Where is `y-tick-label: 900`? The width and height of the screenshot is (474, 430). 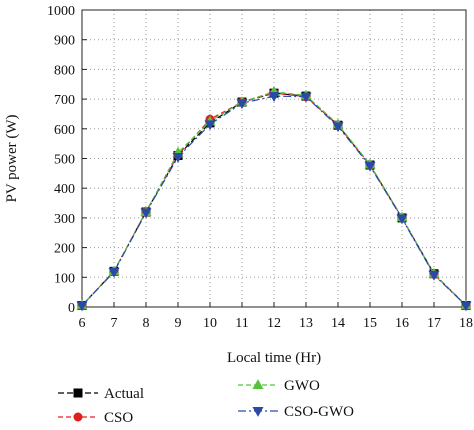 y-tick-label: 900 is located at coordinates (64, 41).